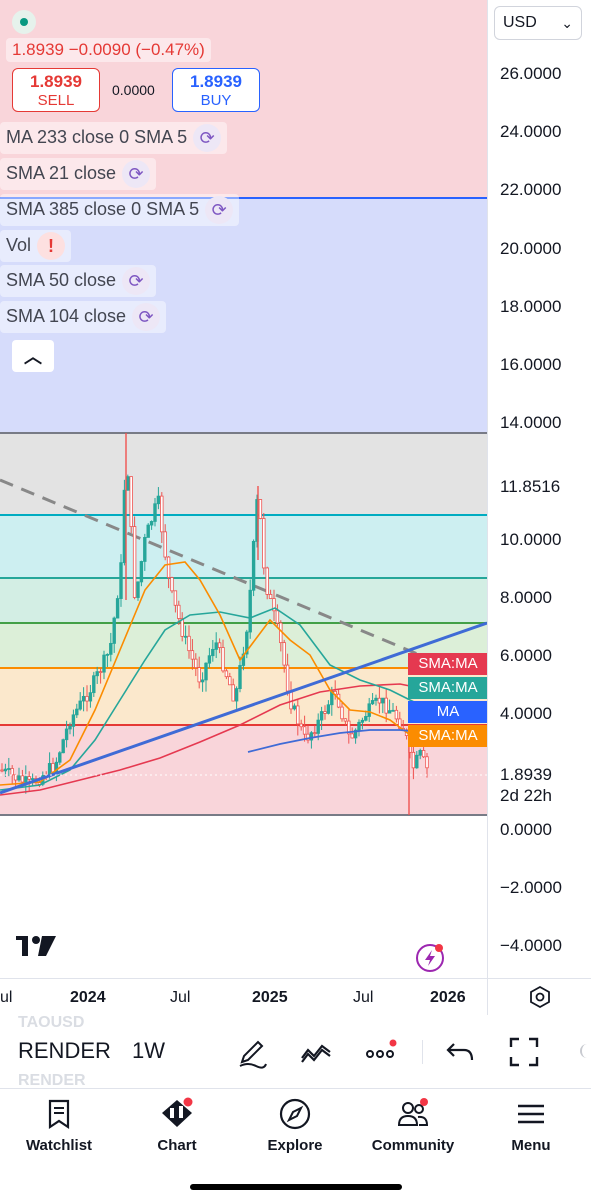  What do you see at coordinates (59, 1125) in the screenshot?
I see `nav-watchlist: Watchlist` at bounding box center [59, 1125].